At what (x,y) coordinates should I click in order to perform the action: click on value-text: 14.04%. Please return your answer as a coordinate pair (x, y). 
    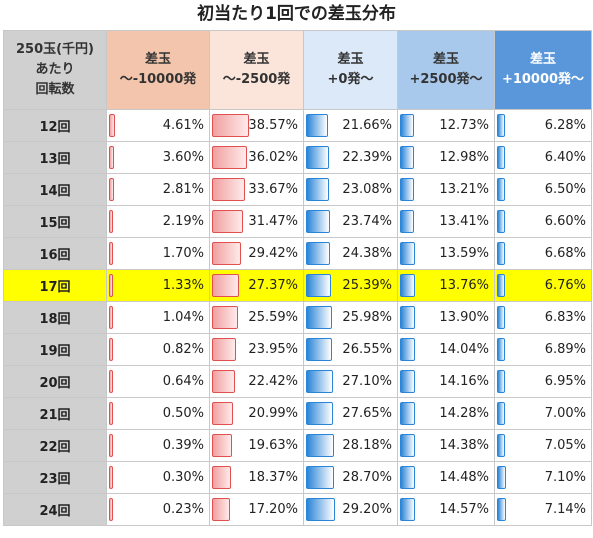
    Looking at the image, I should click on (464, 349).